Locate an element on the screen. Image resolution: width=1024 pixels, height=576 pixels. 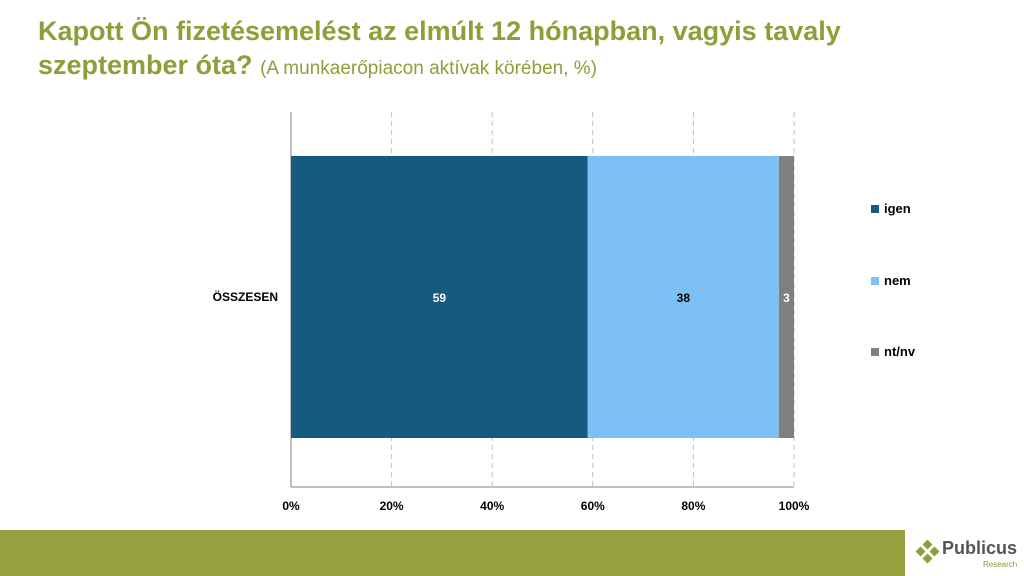
bar-segment-nt-nv is located at coordinates (786, 297).